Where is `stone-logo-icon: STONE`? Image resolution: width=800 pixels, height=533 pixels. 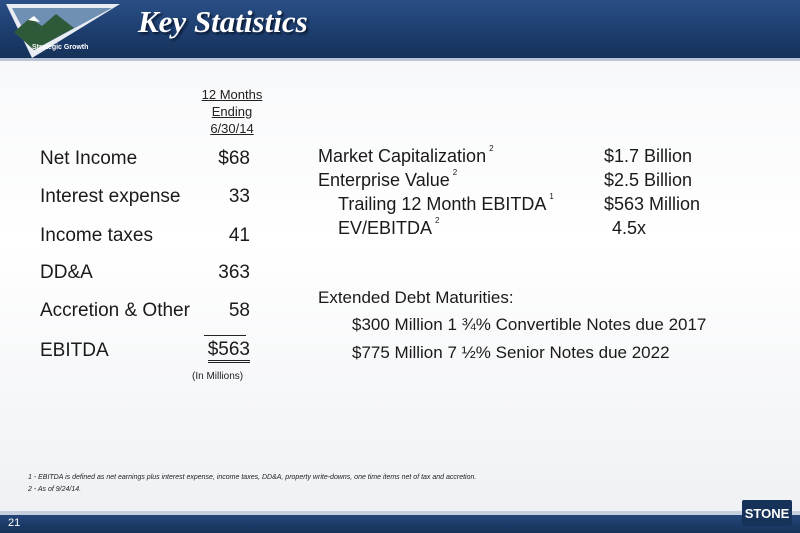 stone-logo-icon: STONE is located at coordinates (767, 513).